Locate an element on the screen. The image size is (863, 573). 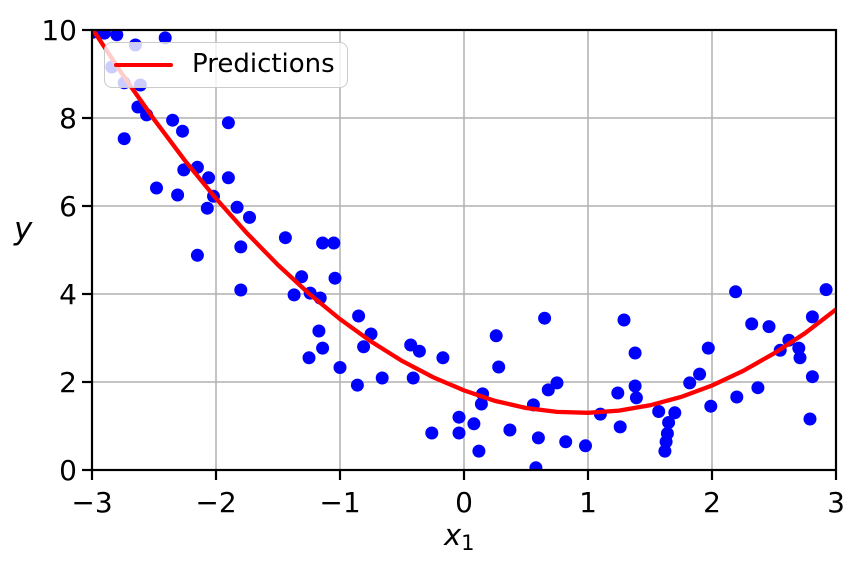
x-axis-label-subscript: 1 is located at coordinates (468, 543).